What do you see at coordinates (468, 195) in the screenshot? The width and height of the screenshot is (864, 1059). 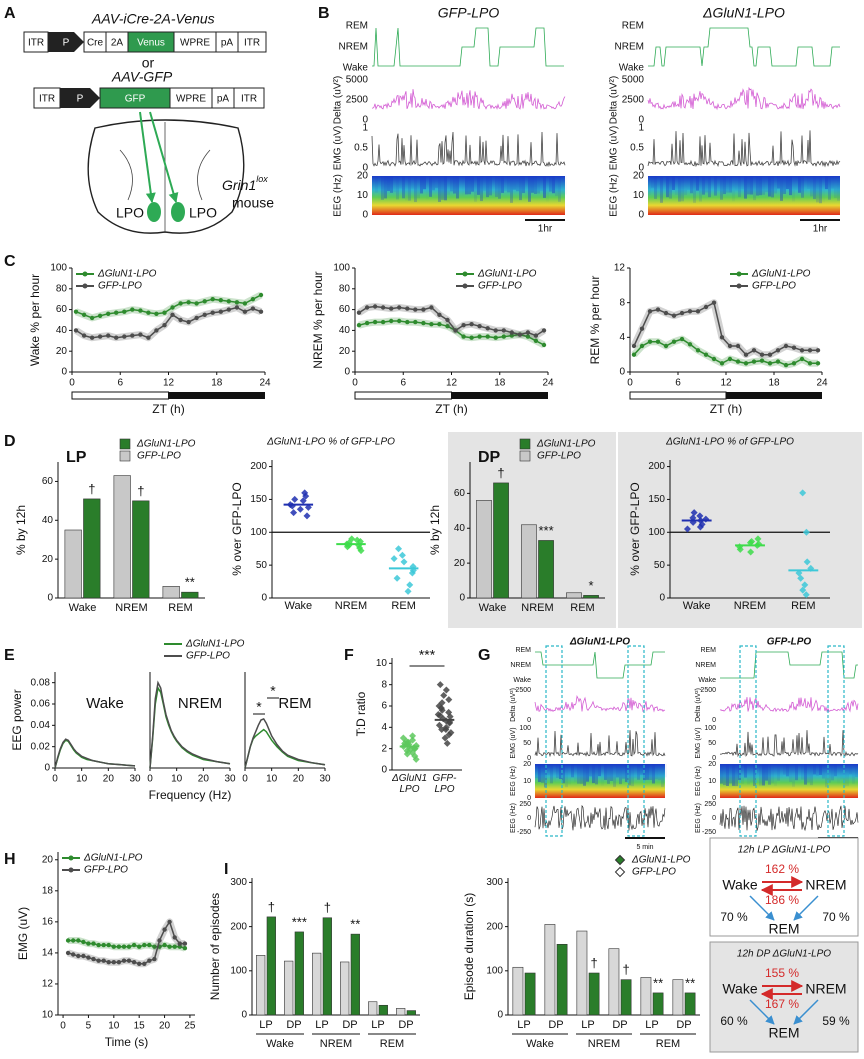 I see `spectrogram` at bounding box center [468, 195].